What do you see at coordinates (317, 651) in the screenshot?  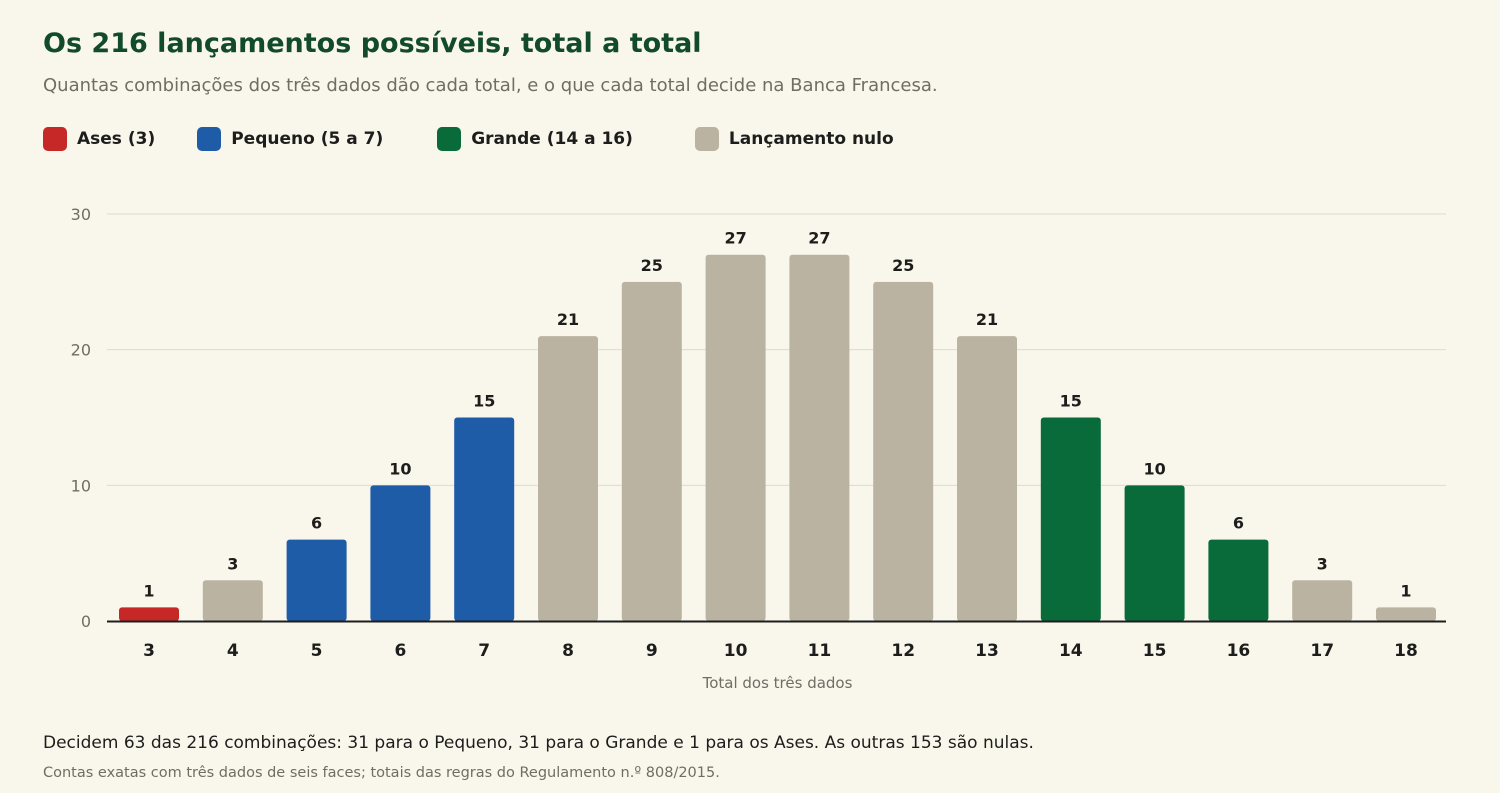 I see `x-tick-label: 5` at bounding box center [317, 651].